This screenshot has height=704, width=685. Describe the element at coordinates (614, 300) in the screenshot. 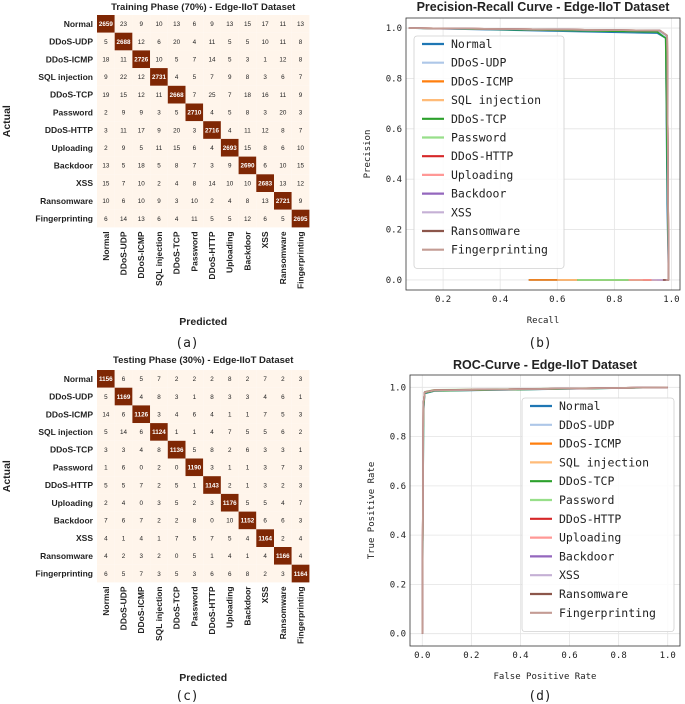

I see `precision-recall-chart-x-tick-label: 0.8` at that location.